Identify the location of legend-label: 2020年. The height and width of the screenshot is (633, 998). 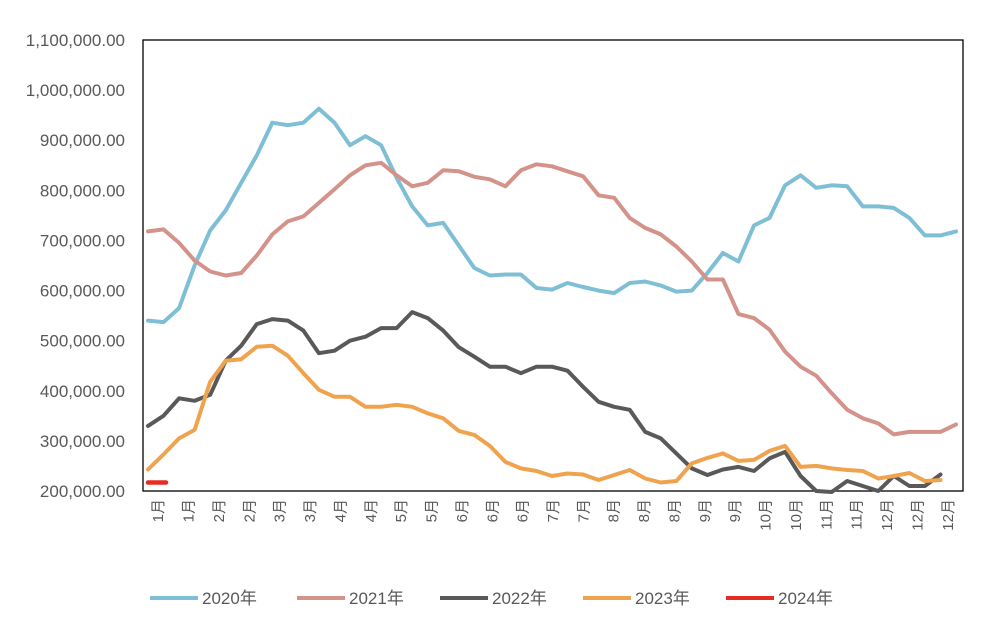
(229, 598).